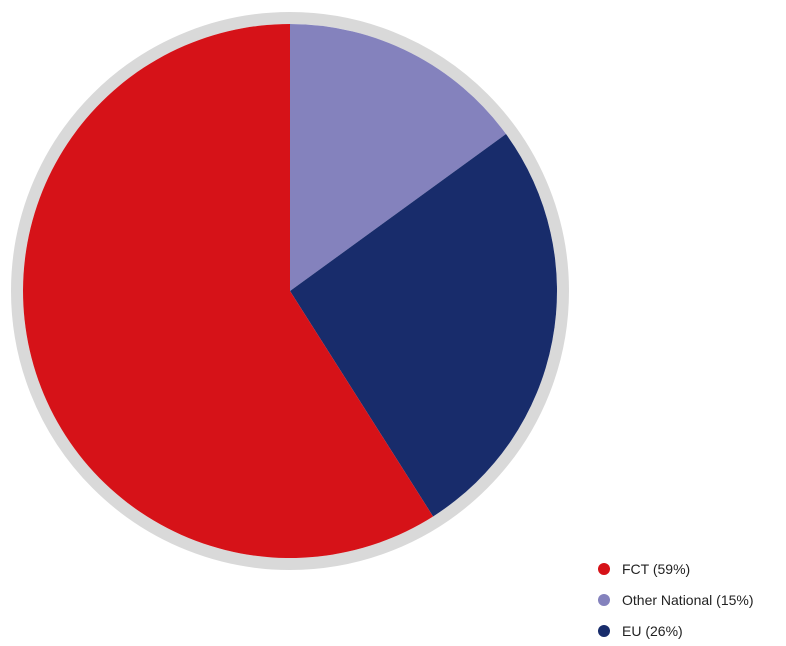  I want to click on legend-swatch-eu, so click(604, 630).